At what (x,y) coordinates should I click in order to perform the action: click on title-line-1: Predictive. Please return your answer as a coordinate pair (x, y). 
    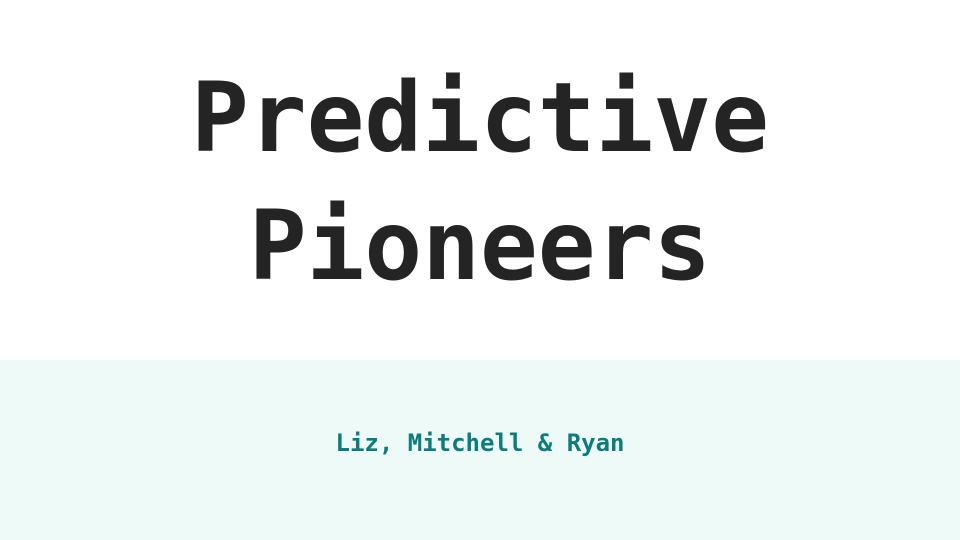
    Looking at the image, I should click on (480, 118).